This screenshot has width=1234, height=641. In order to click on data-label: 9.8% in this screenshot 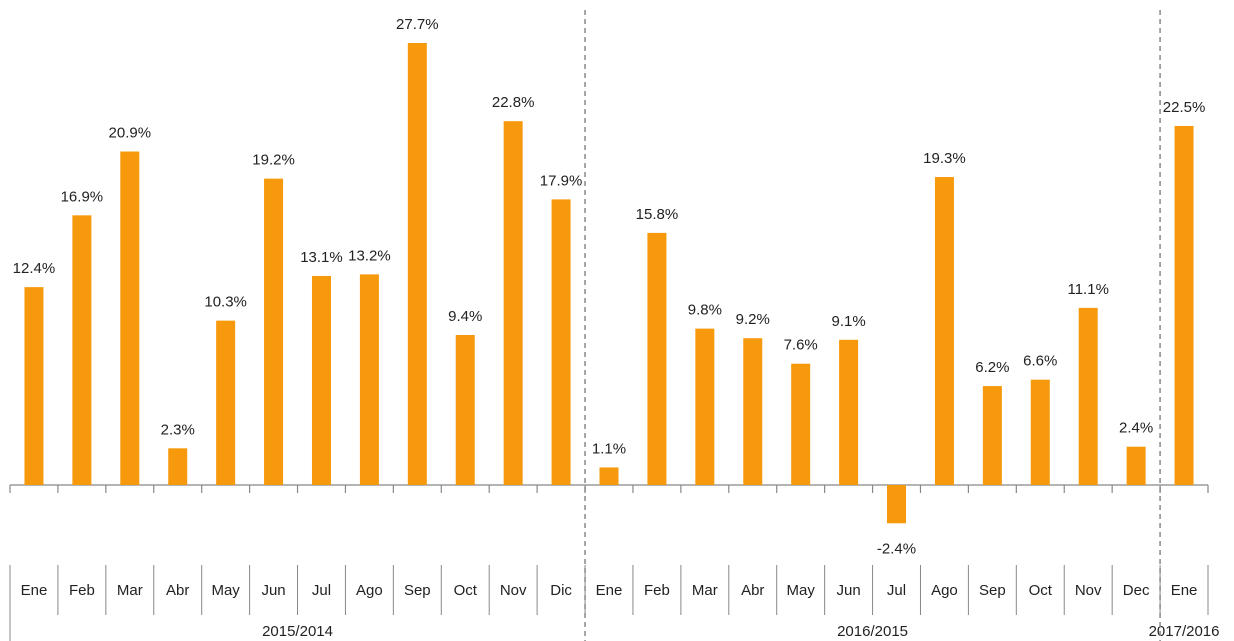, I will do `click(705, 310)`.